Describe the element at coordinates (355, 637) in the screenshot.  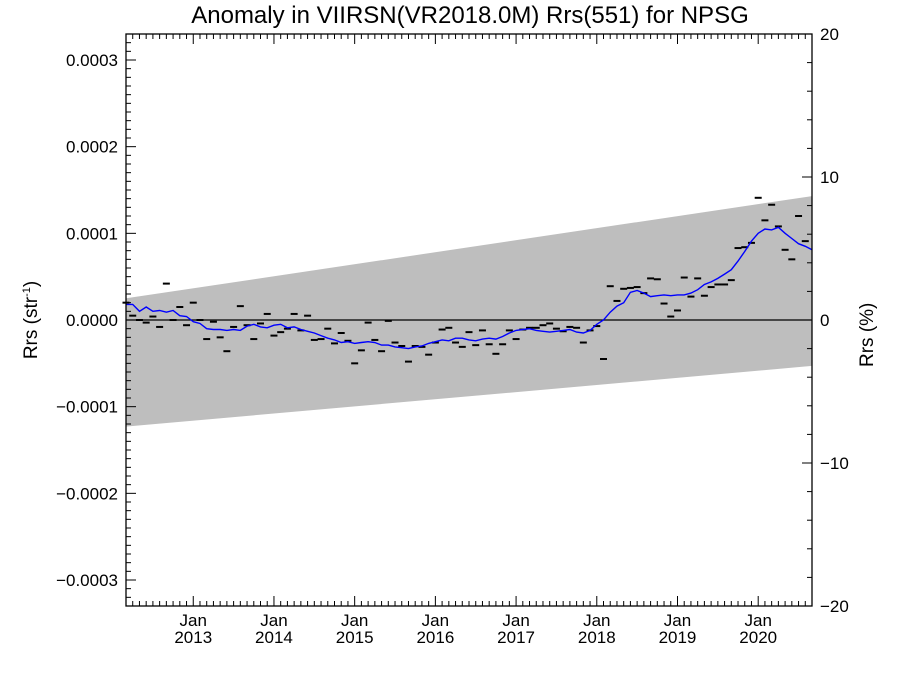
I see `x-tick-label-year: 2015` at that location.